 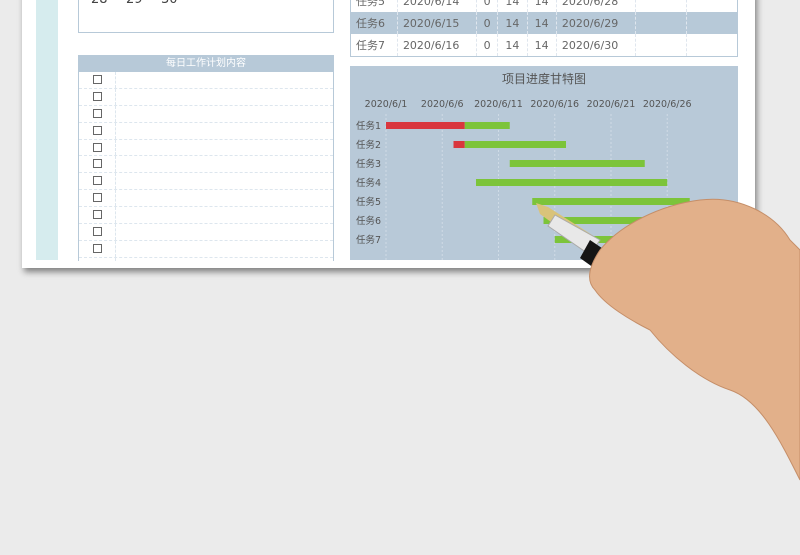 What do you see at coordinates (368, 221) in the screenshot?
I see `y-category-label: 任务6` at bounding box center [368, 221].